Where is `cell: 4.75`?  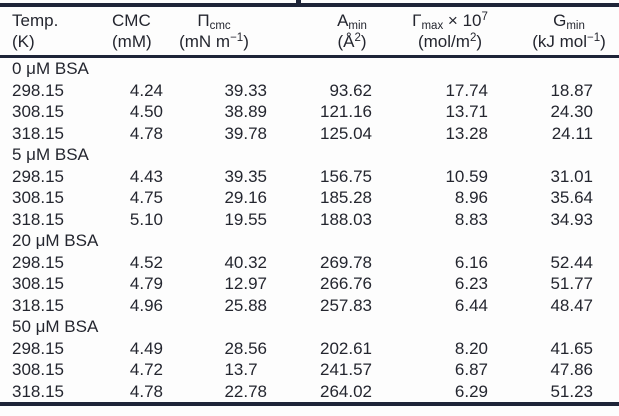 cell: 4.75 is located at coordinates (146, 197).